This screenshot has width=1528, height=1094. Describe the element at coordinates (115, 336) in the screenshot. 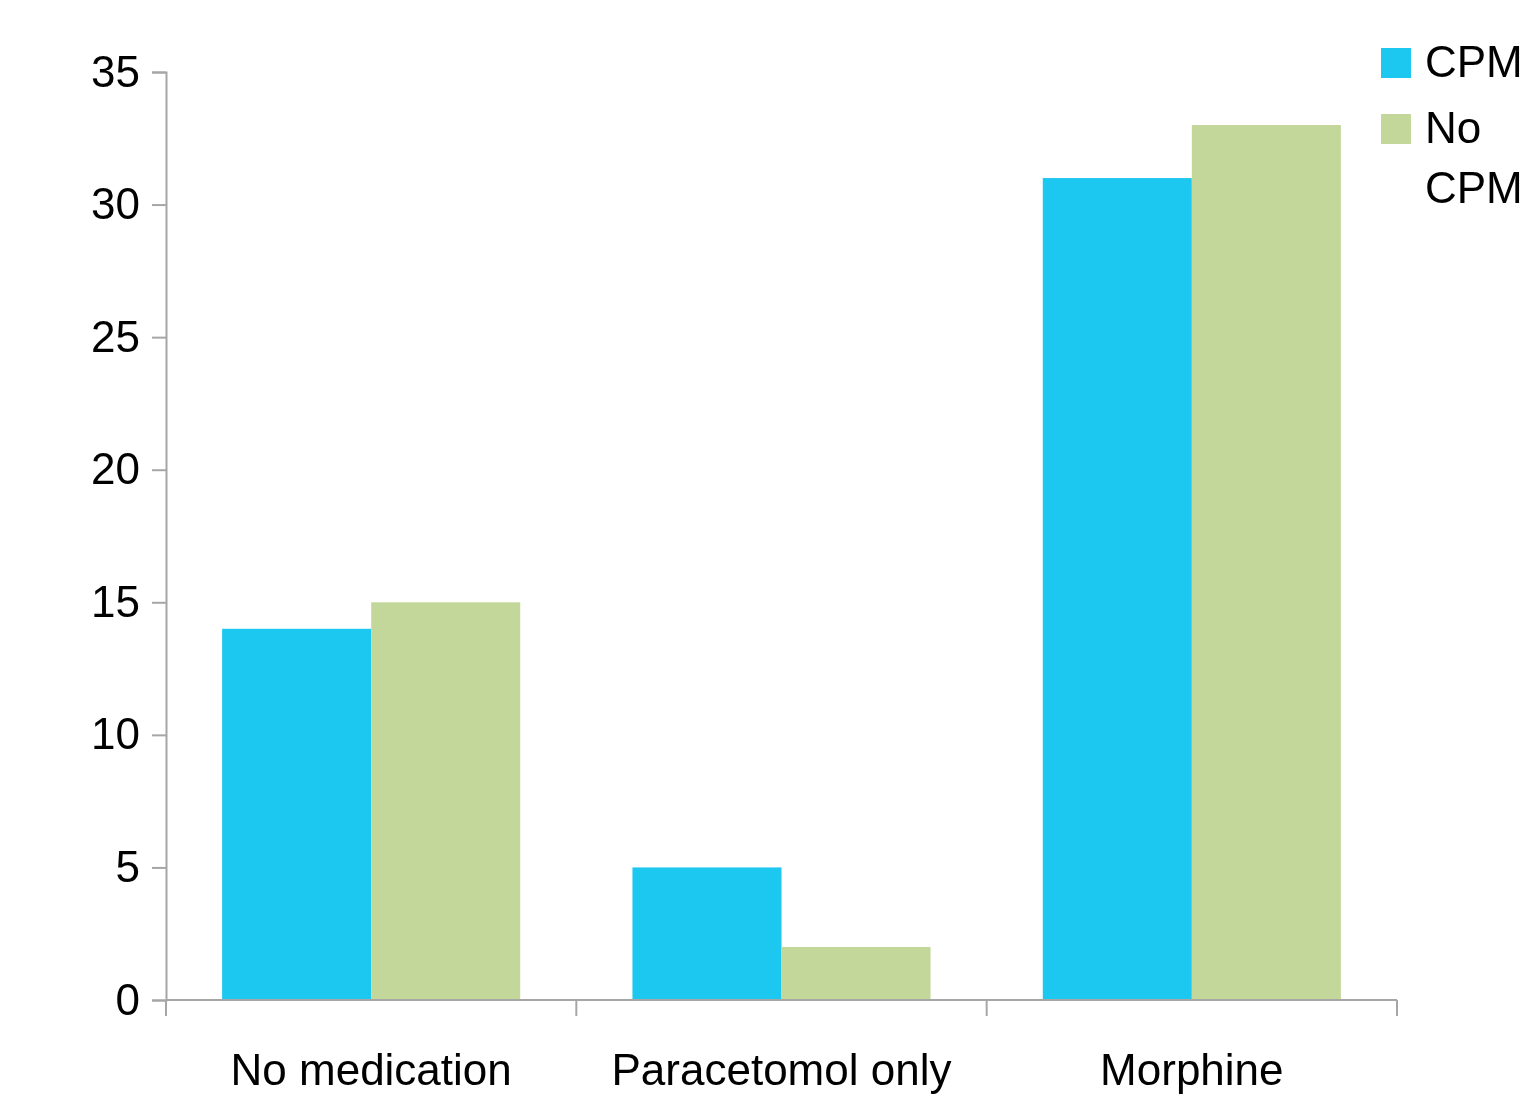

I see `y-tick-label: 25` at that location.